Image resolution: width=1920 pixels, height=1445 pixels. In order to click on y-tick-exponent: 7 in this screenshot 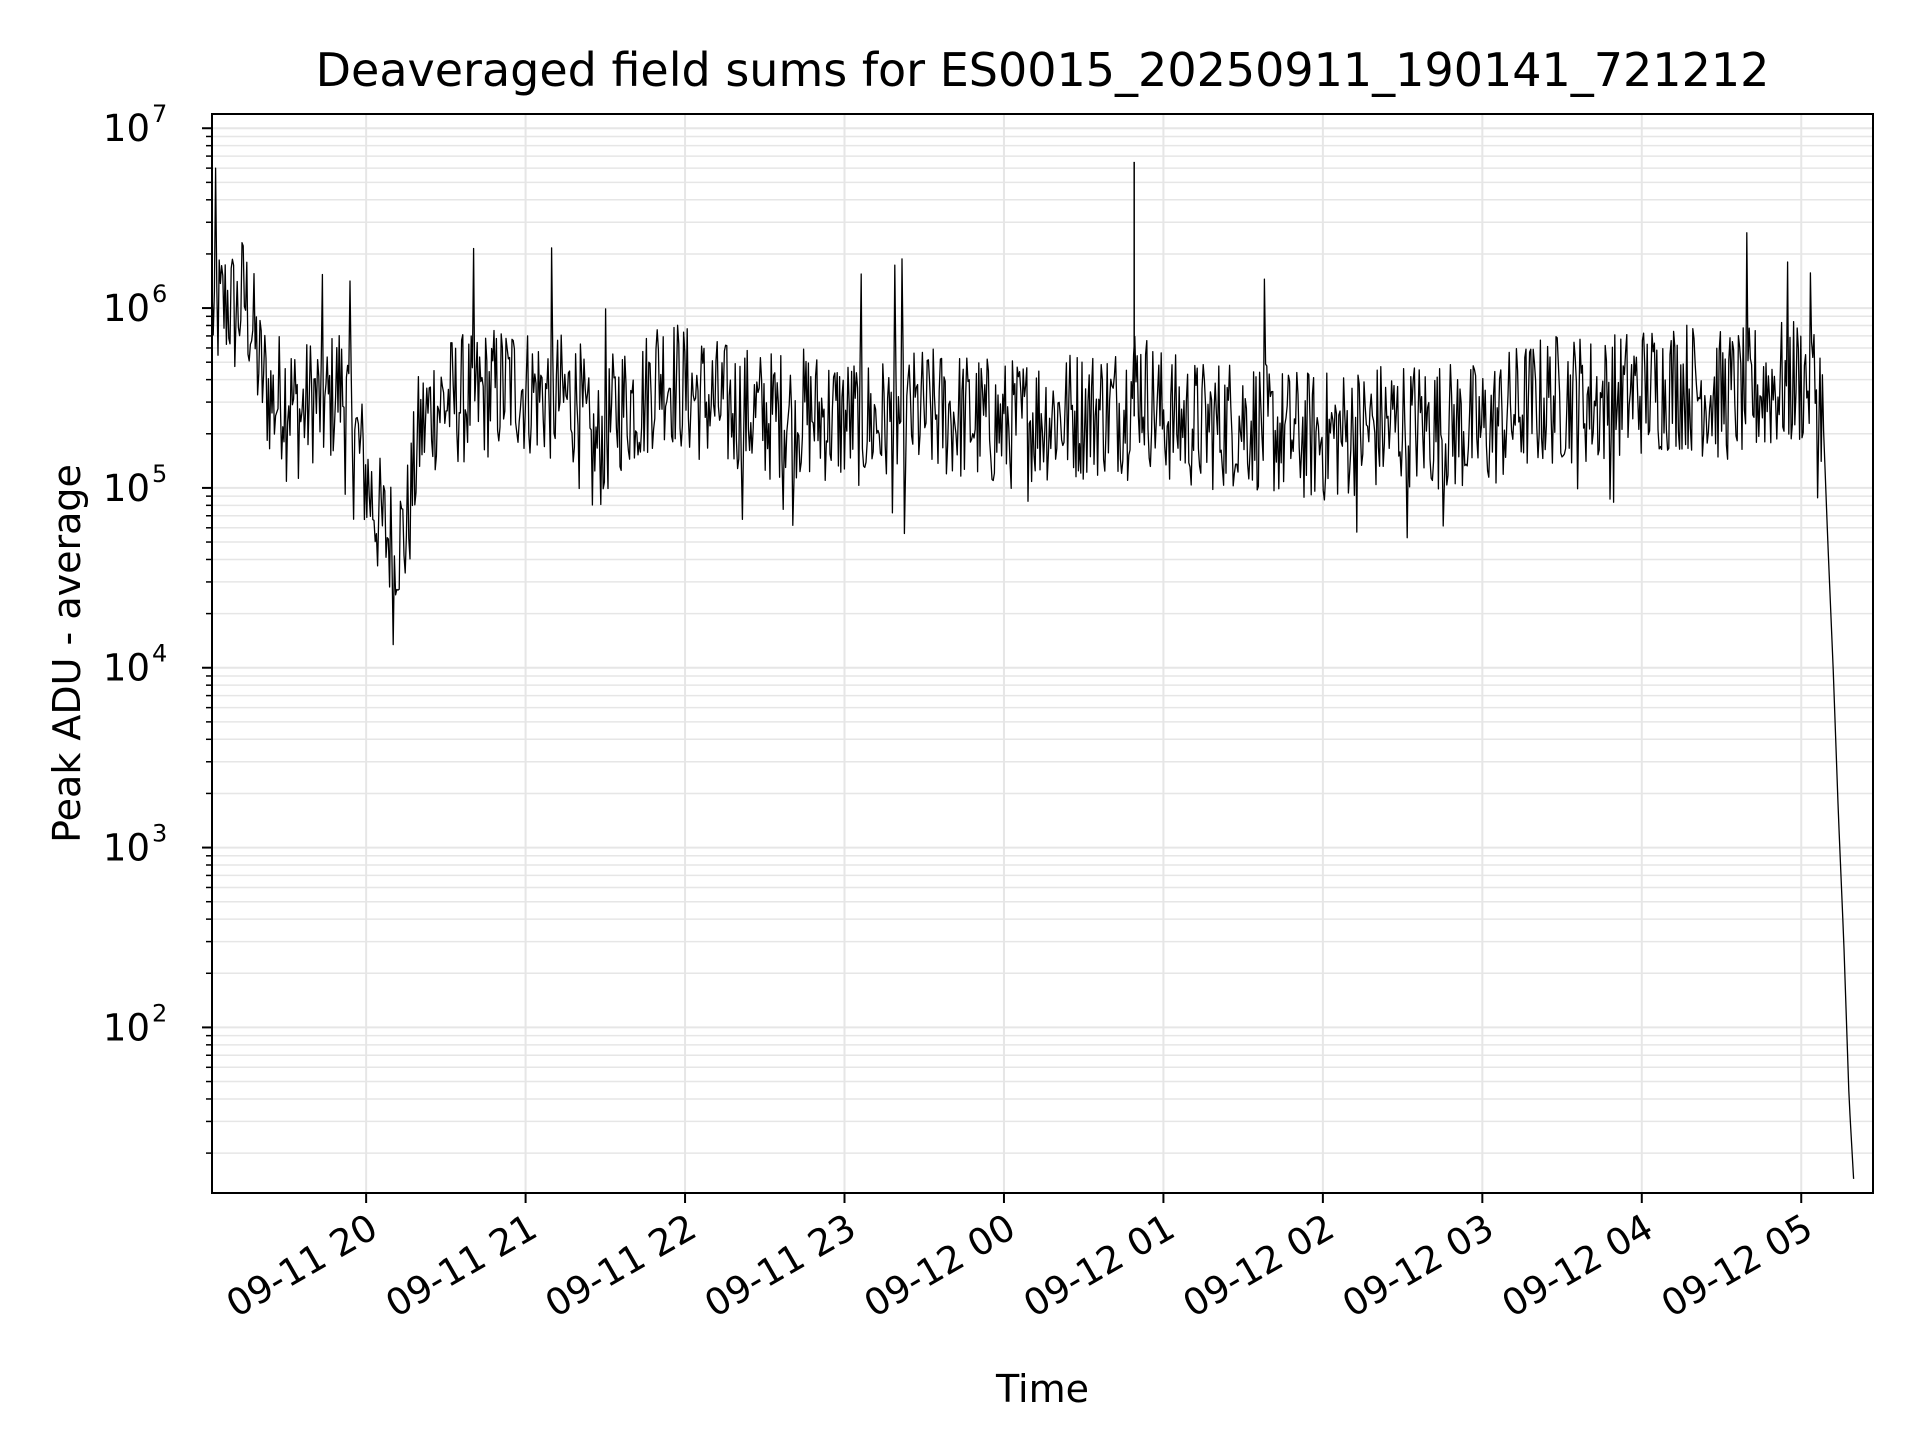, I will do `click(159, 114)`.